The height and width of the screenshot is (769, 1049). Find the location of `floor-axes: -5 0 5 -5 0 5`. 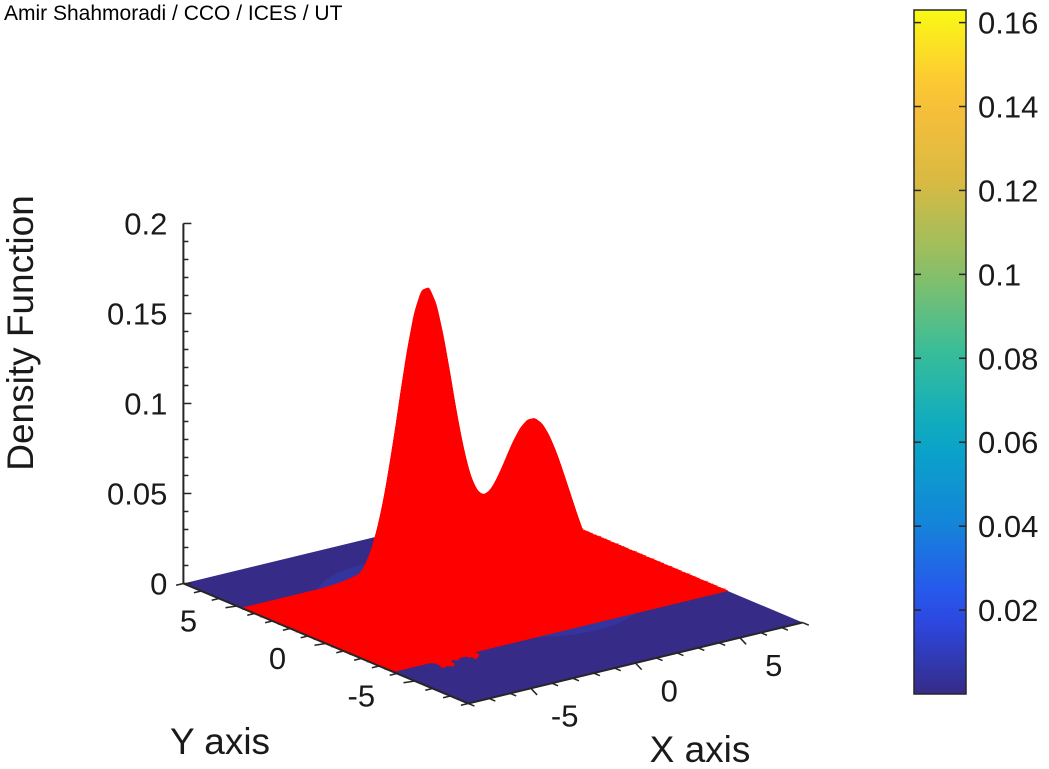

floor-axes: -5 0 5 -5 0 5 is located at coordinates (492, 658).